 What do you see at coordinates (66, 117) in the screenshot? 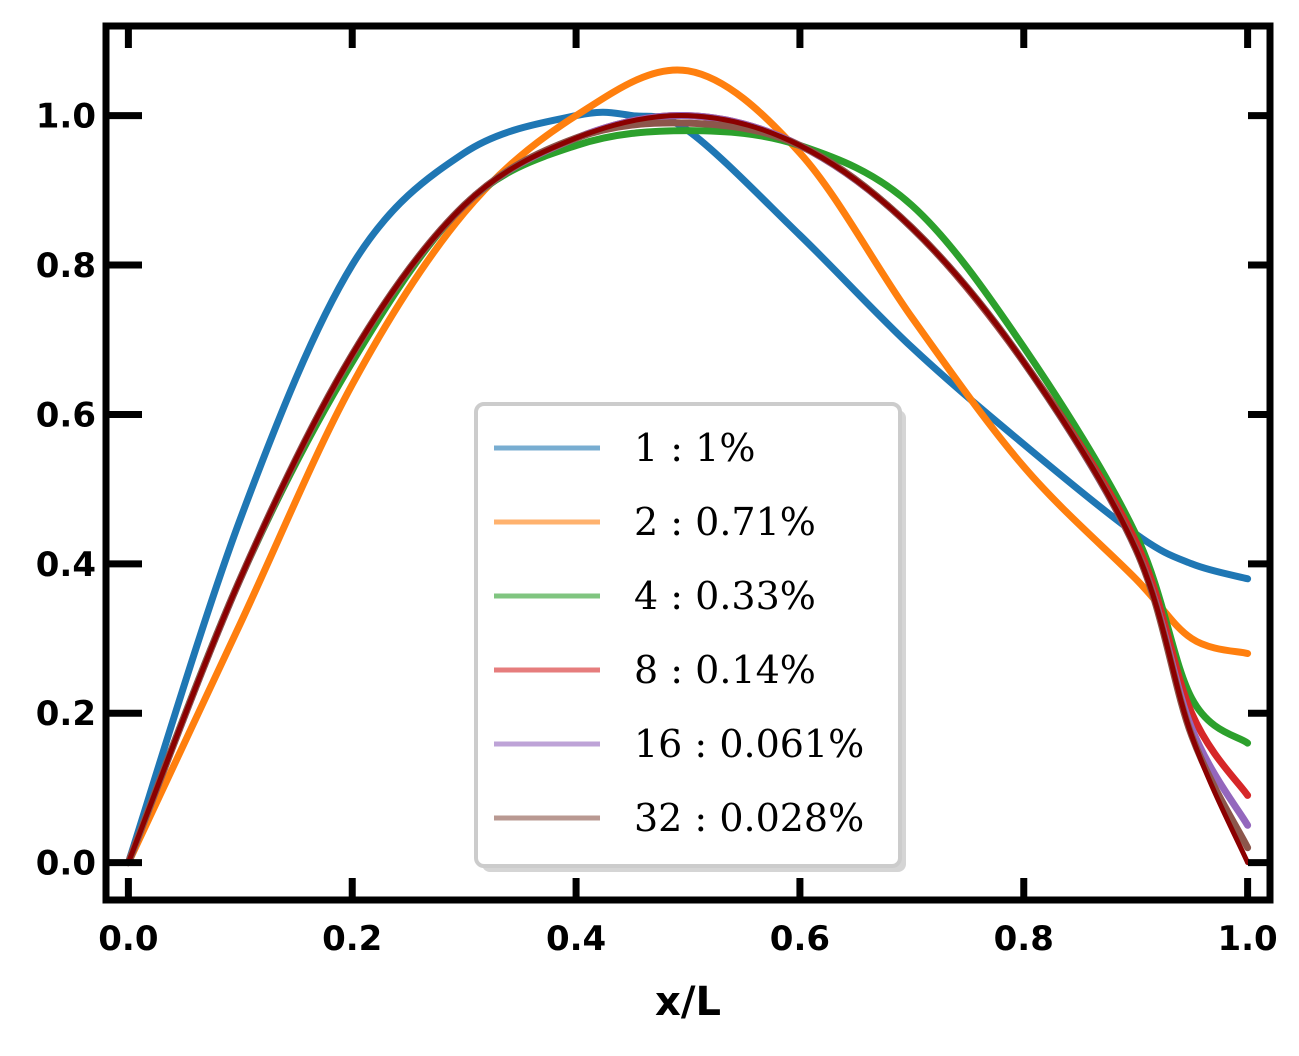
I see `y-tick-label: 1.0` at bounding box center [66, 117].